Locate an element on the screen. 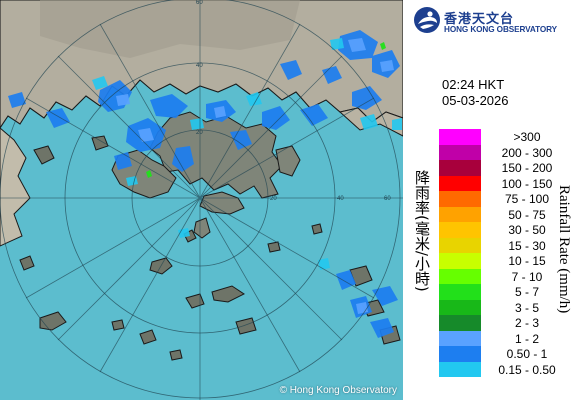 The image size is (577, 400). mainland-inland-shade is located at coordinates (170, 29).